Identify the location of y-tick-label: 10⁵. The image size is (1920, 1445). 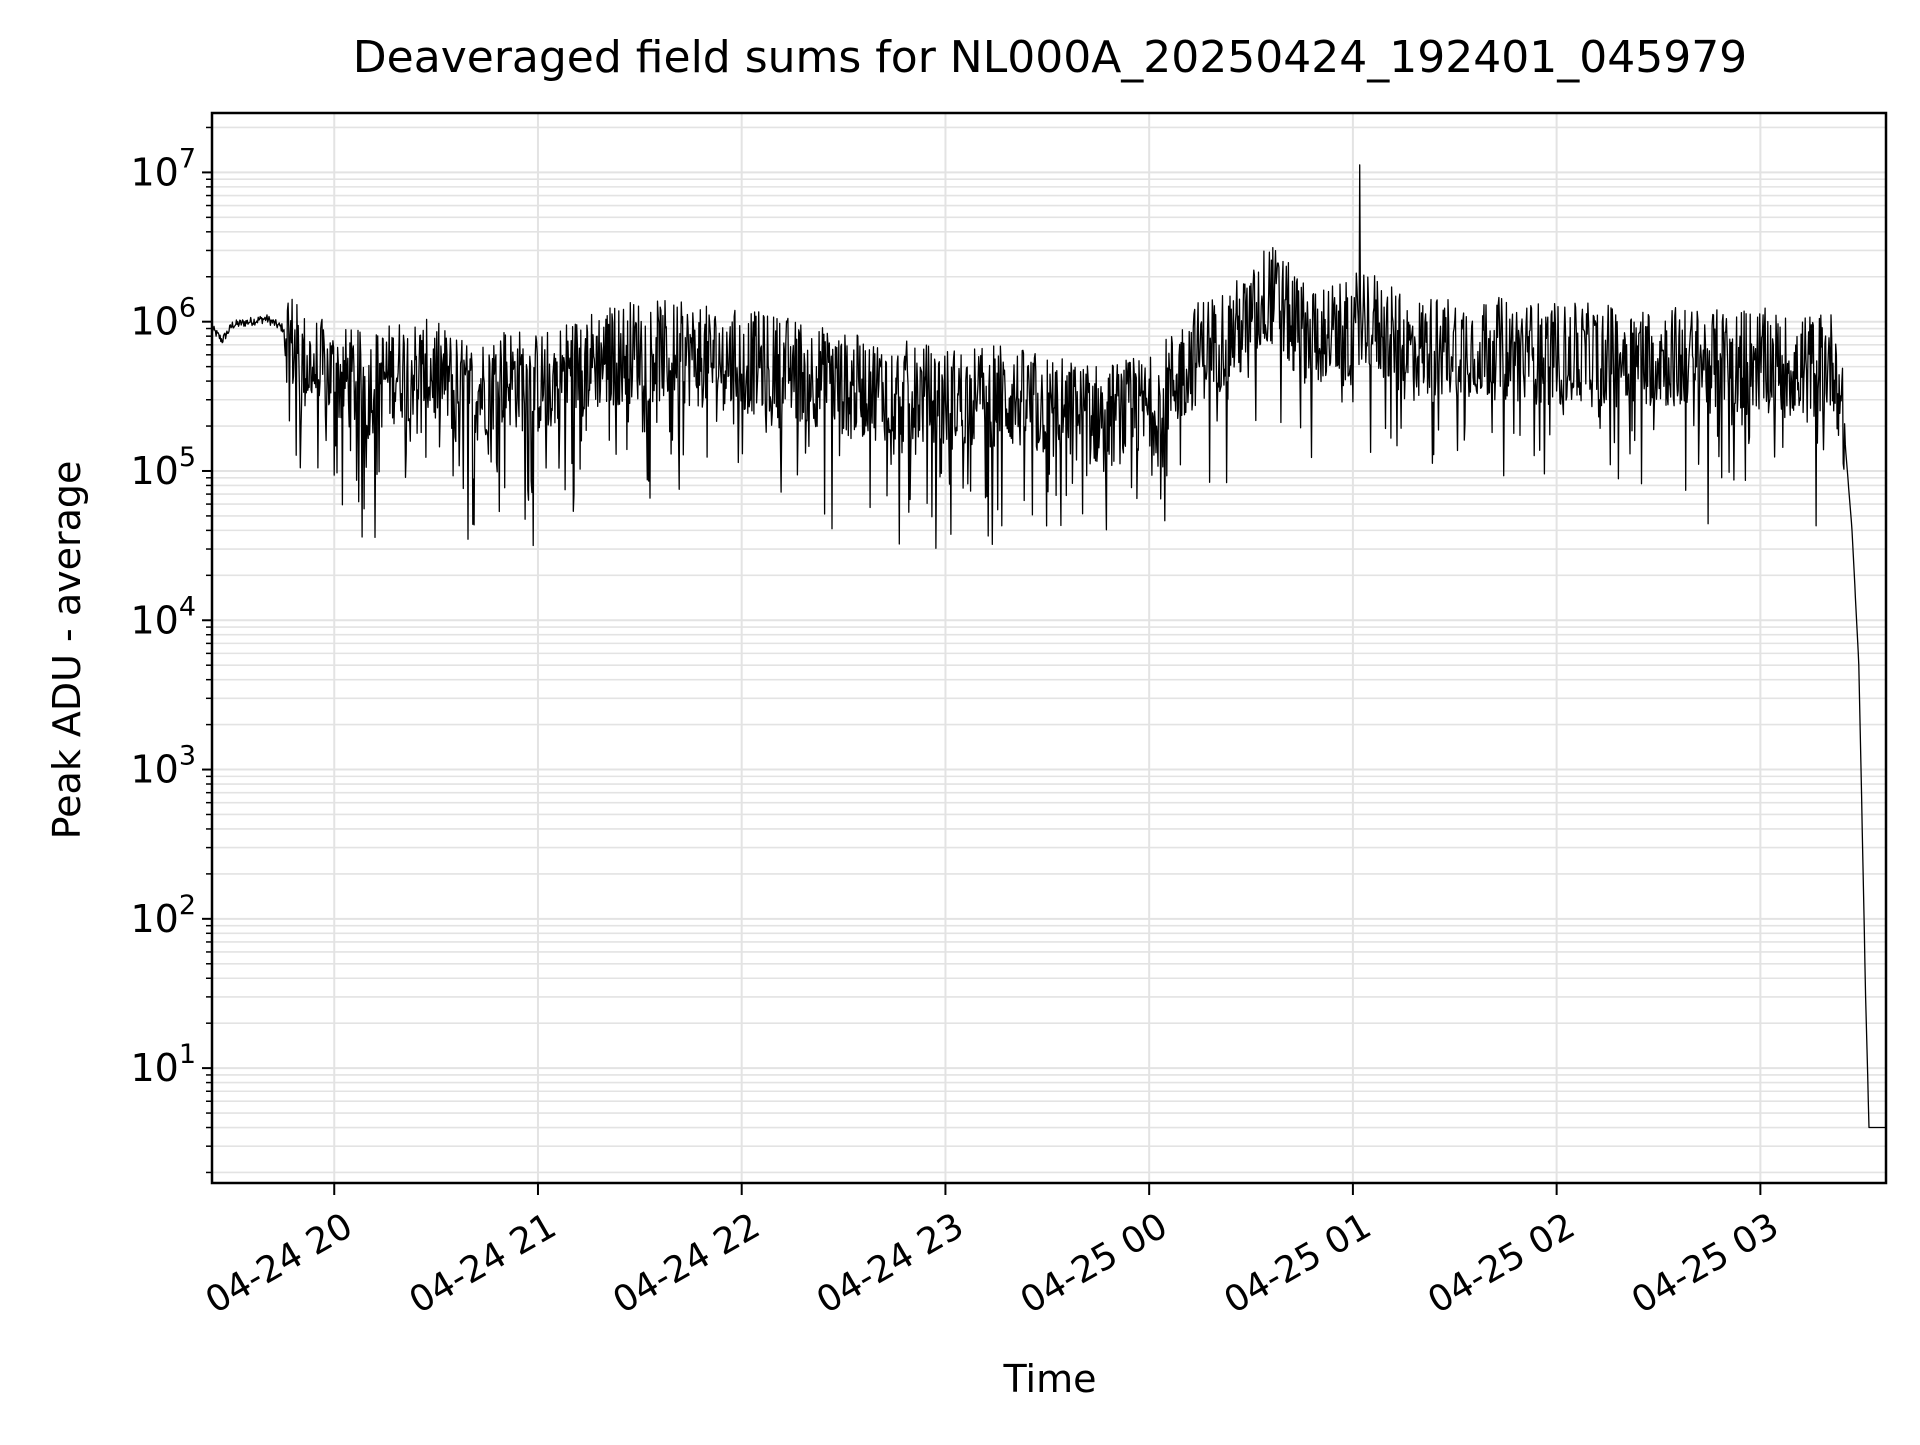
(163, 467).